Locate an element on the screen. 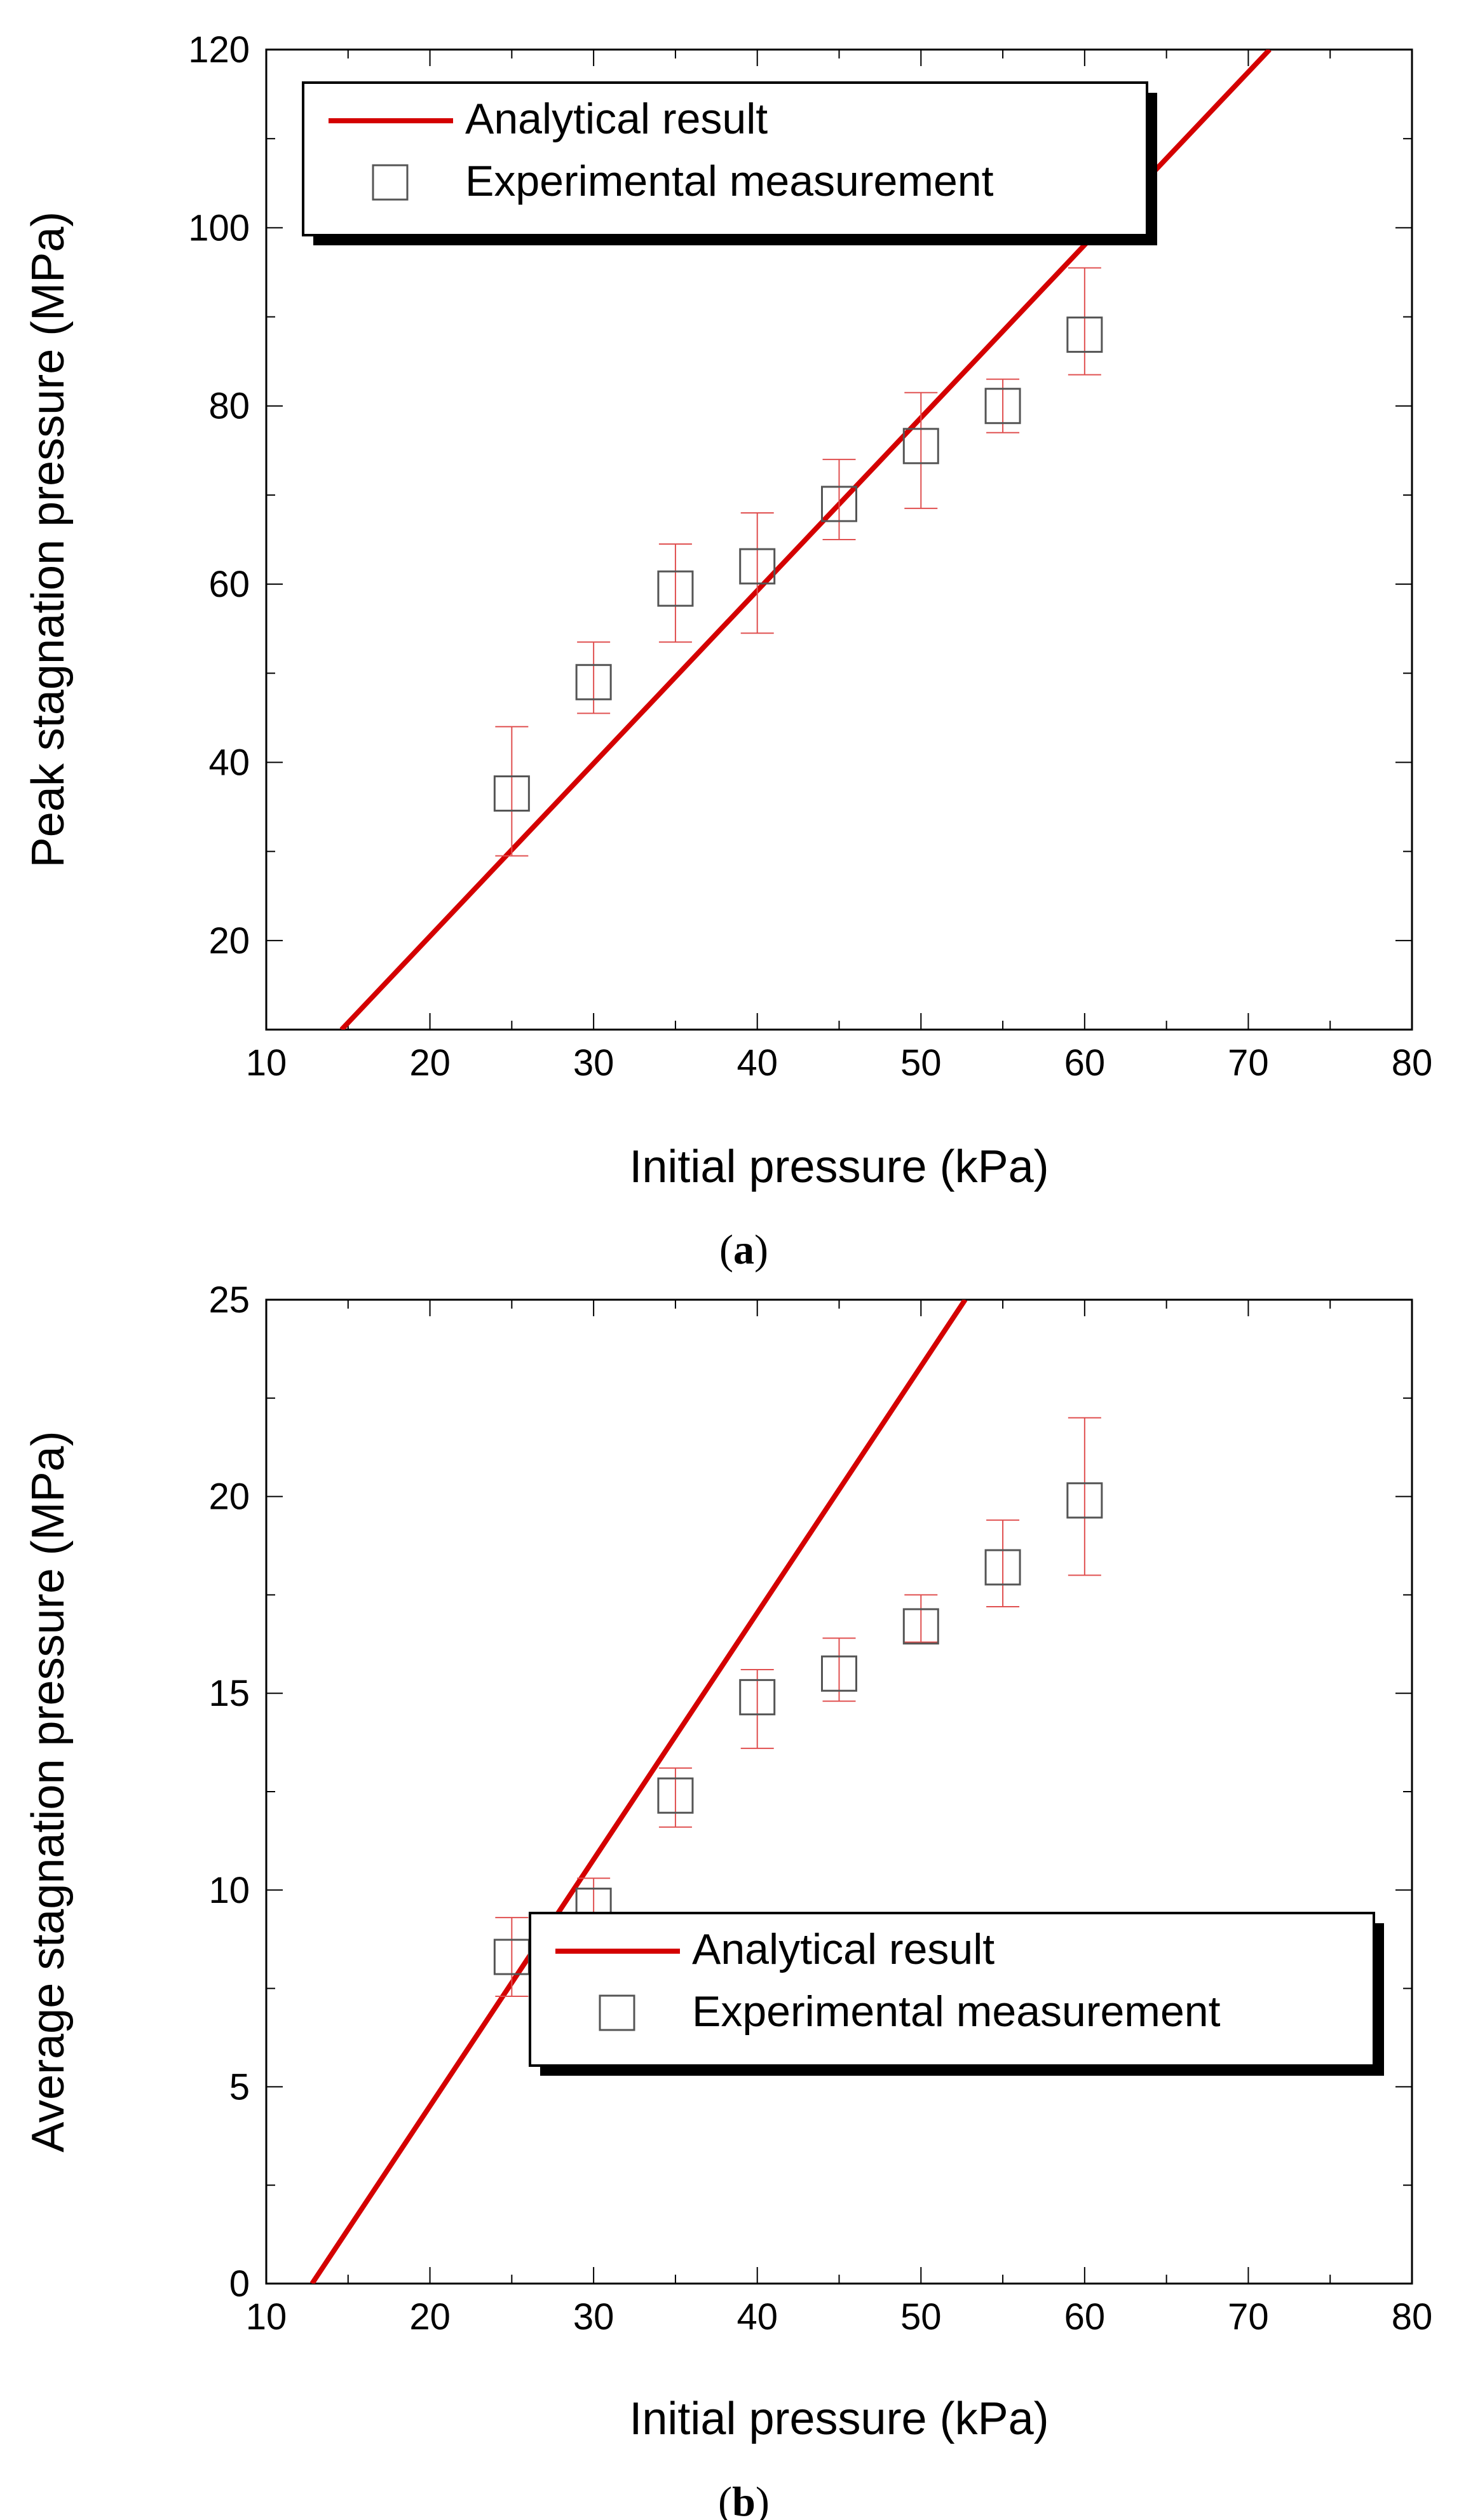 The height and width of the screenshot is (2520, 1466). y-tick-label: 80 is located at coordinates (229, 407).